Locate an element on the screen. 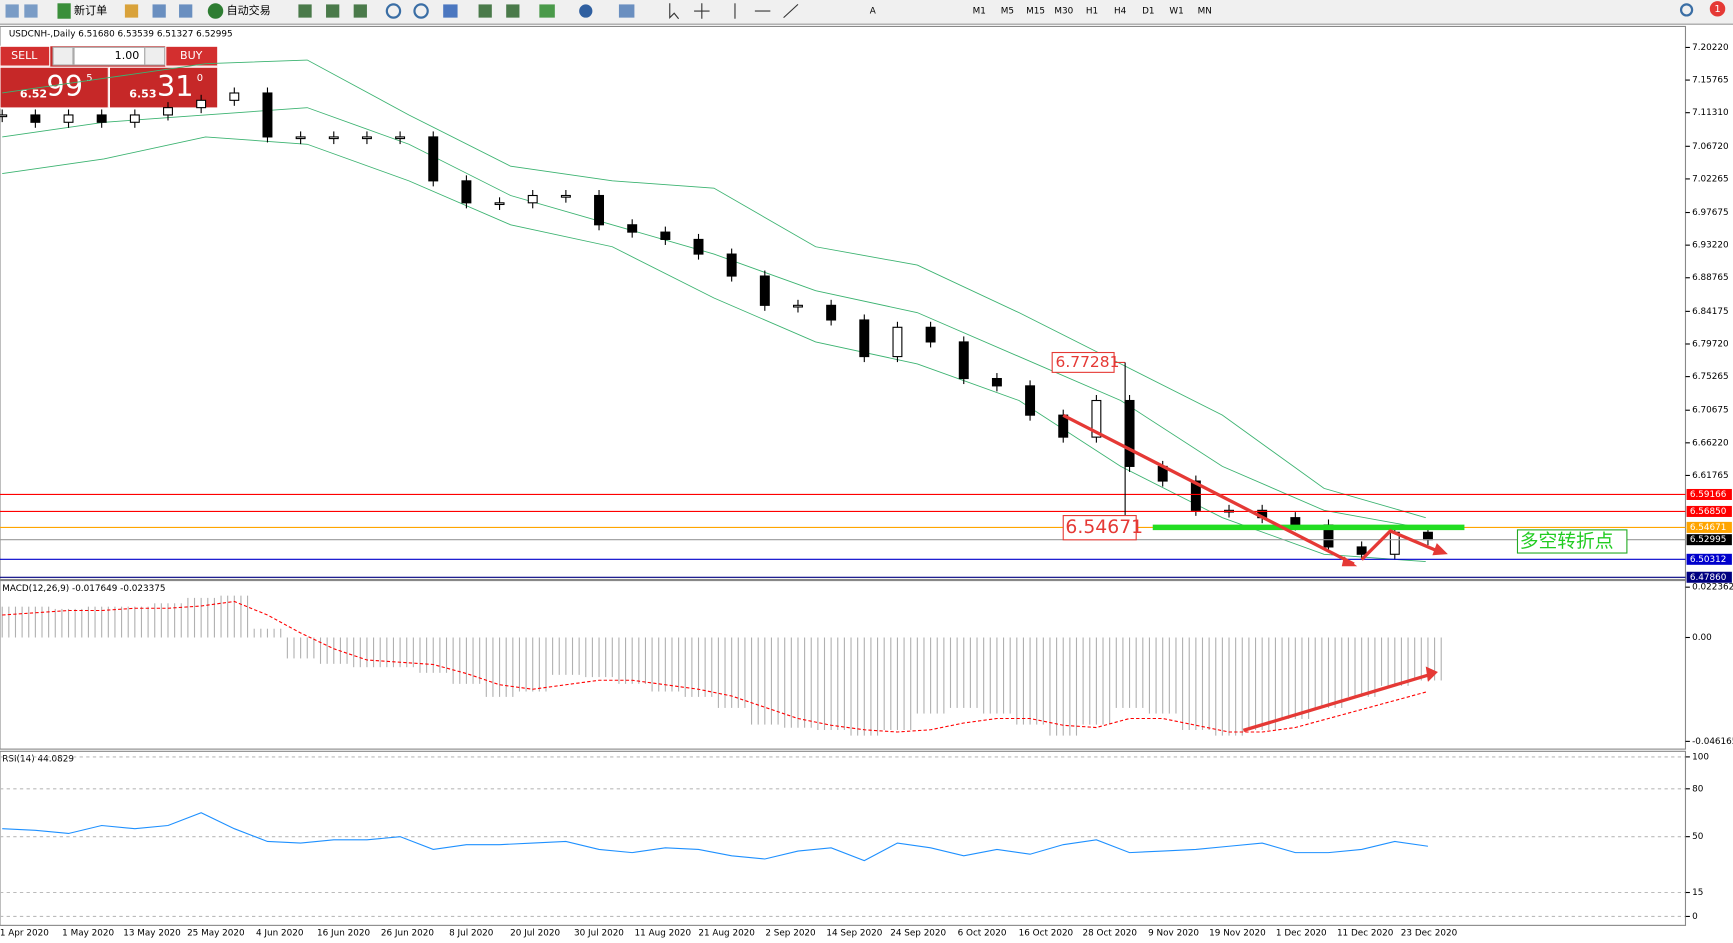 This screenshot has width=1733, height=943. new-order-icon is located at coordinates (64, 11).